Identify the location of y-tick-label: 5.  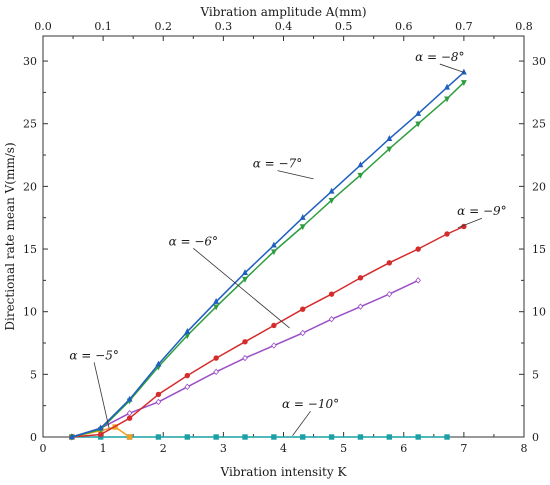
(33, 374).